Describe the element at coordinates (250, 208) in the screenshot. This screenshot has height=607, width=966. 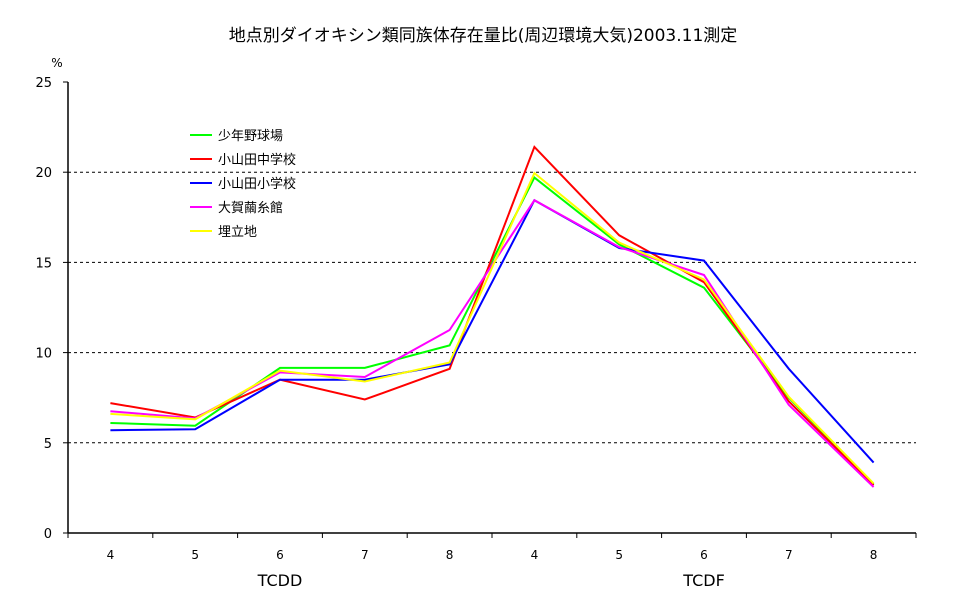
I see `legend-label: 大賀繭糸館` at that location.